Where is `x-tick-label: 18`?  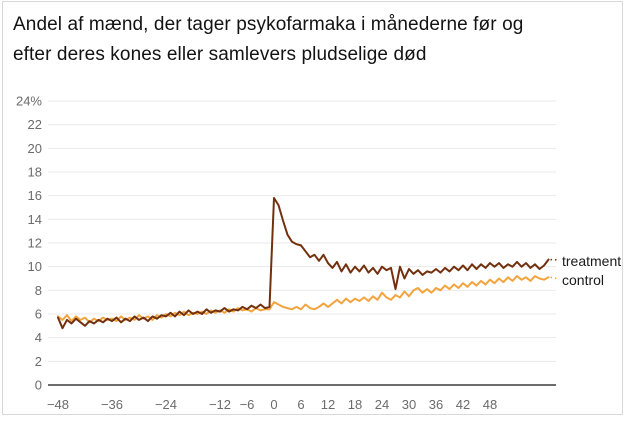
x-tick-label: 18 is located at coordinates (355, 404).